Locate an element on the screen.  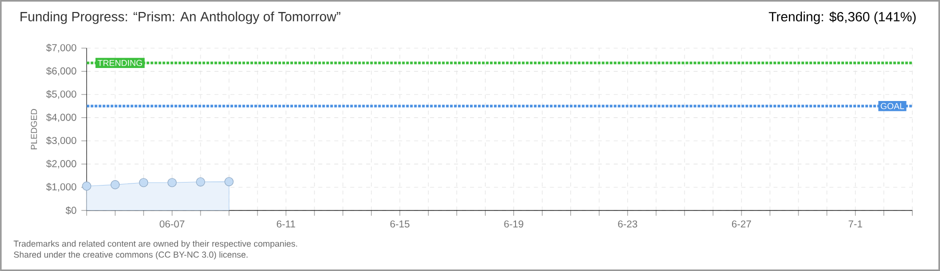
ref-line-label: GOAL is located at coordinates (892, 106).